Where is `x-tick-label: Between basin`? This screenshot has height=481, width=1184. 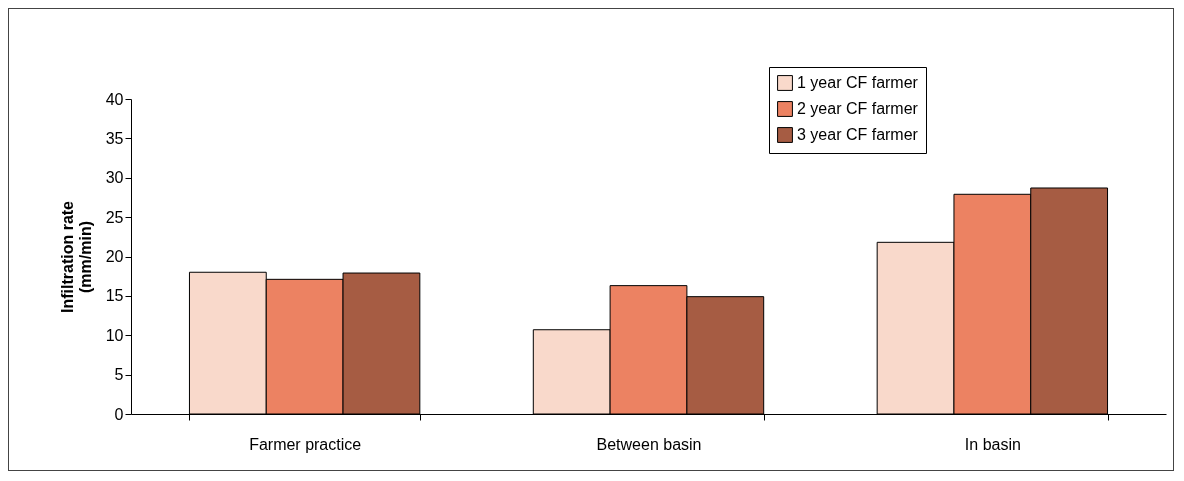 x-tick-label: Between basin is located at coordinates (649, 444).